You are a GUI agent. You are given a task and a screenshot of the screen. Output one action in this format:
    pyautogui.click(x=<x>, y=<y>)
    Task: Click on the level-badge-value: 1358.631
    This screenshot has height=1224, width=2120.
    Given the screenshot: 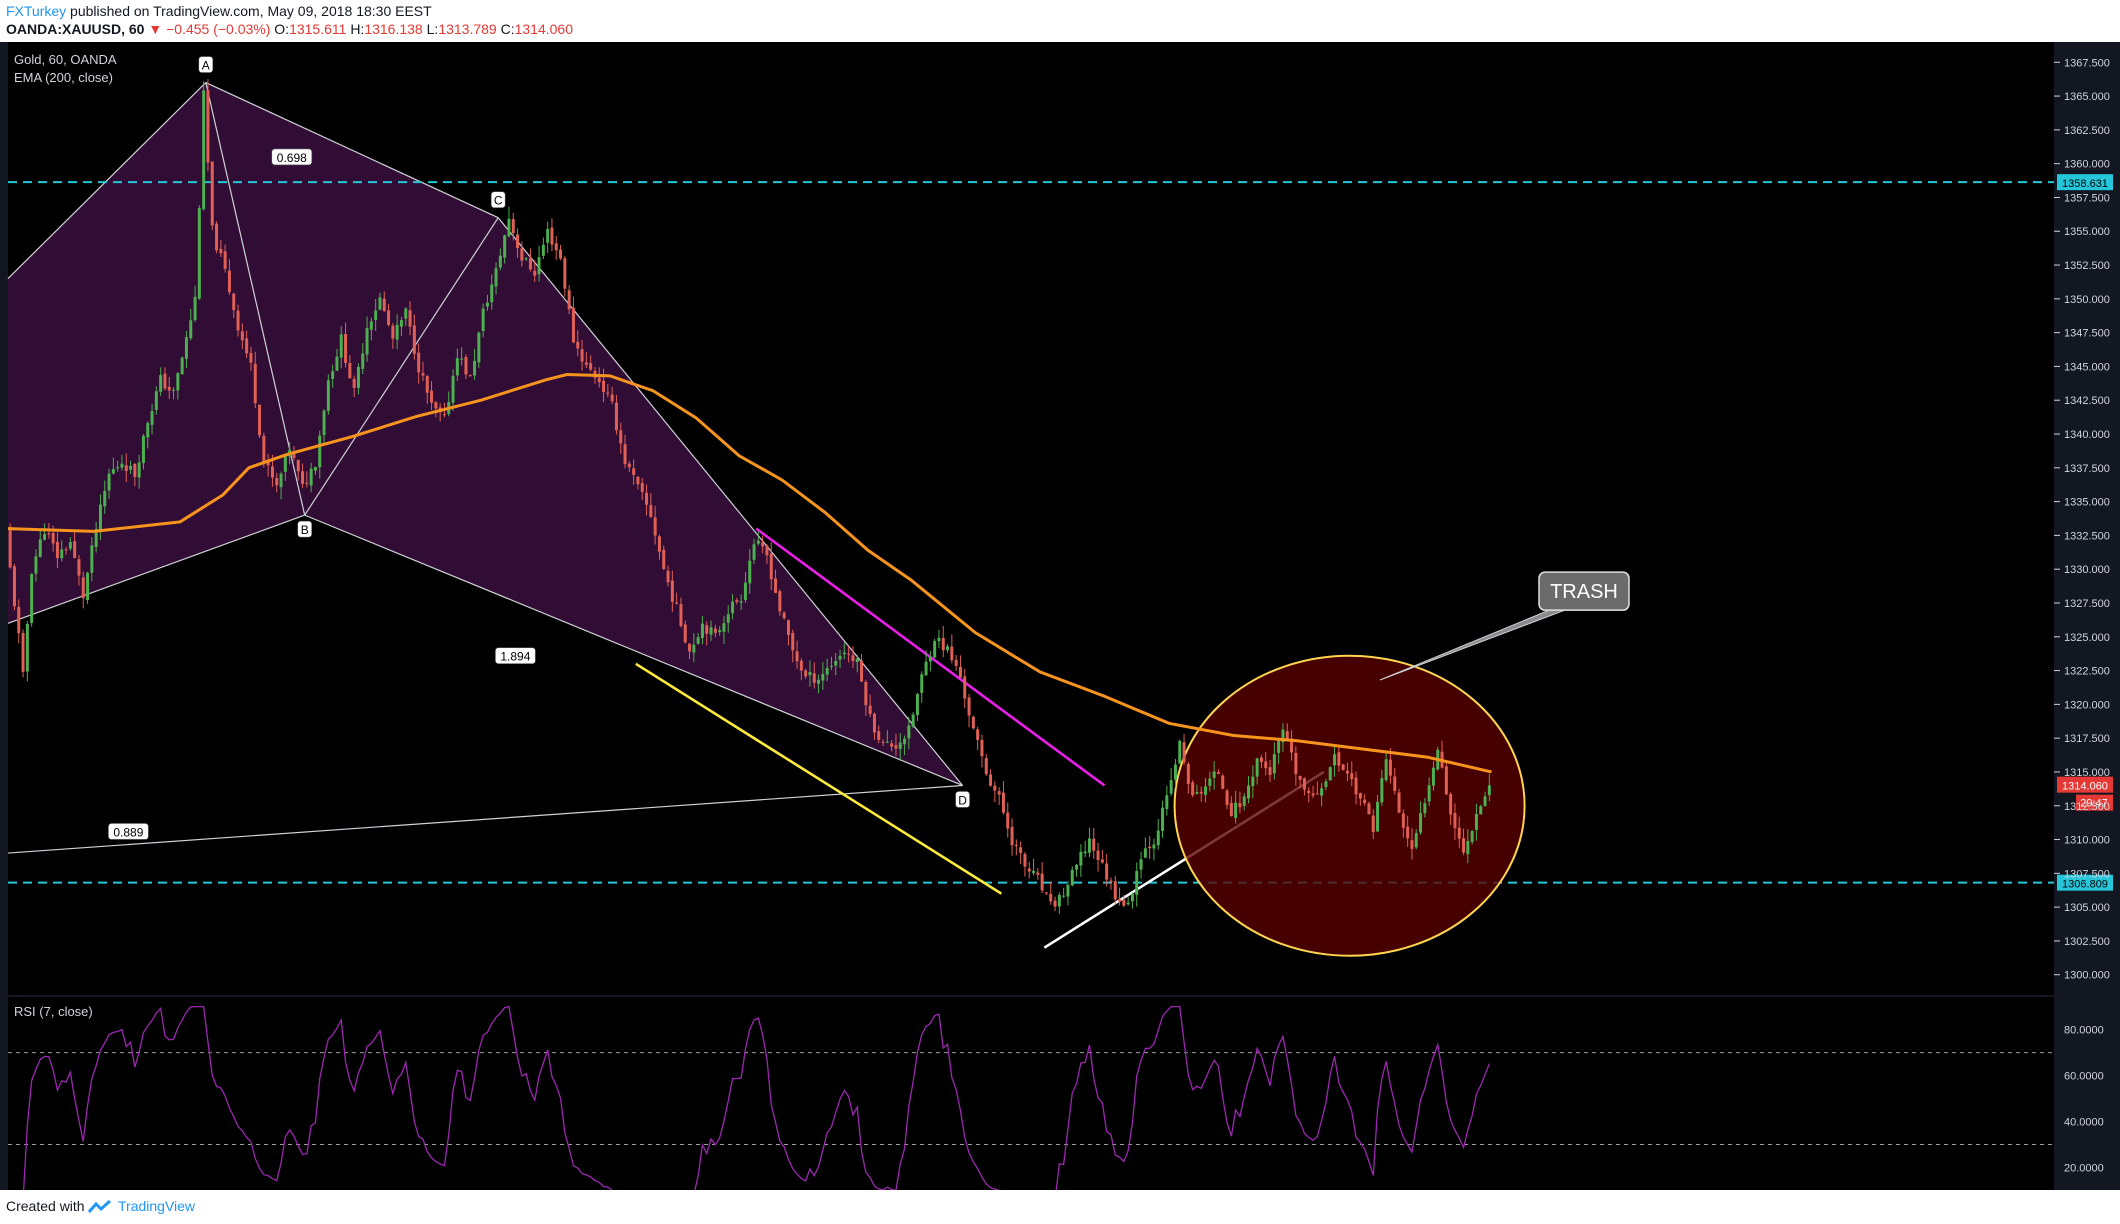 What is the action you would take?
    pyautogui.click(x=2085, y=184)
    